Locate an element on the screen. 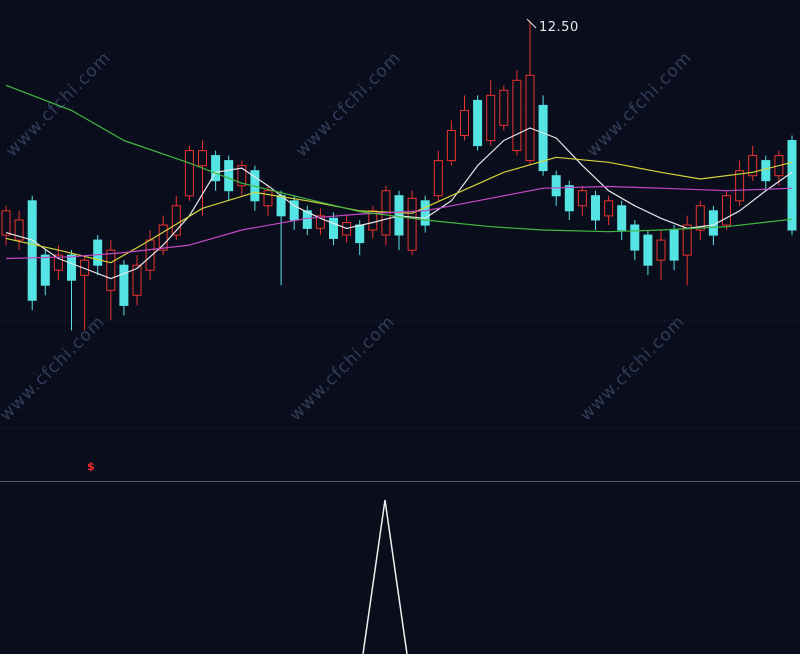 Image resolution: width=800 pixels, height=654 pixels. ma-line-magenta is located at coordinates (399, 222).